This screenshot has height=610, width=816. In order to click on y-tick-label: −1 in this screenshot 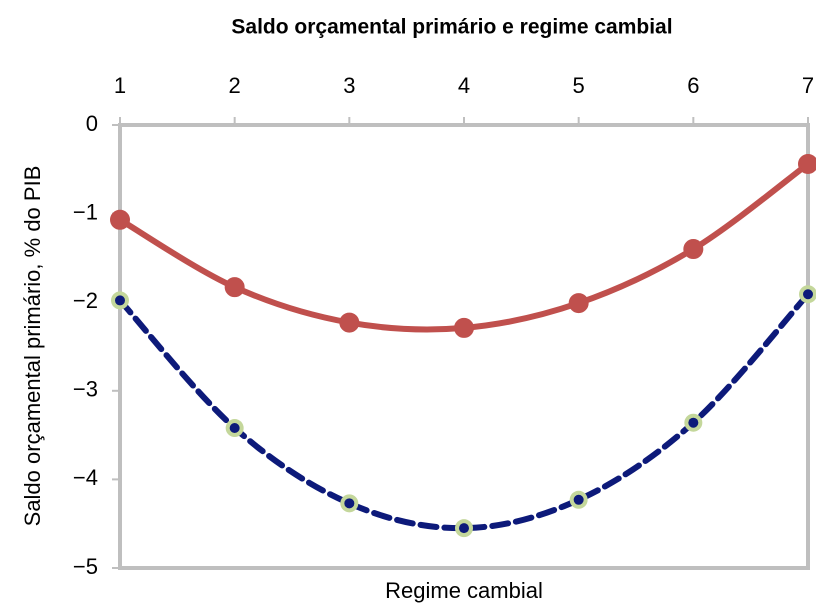, I will do `click(85, 211)`.